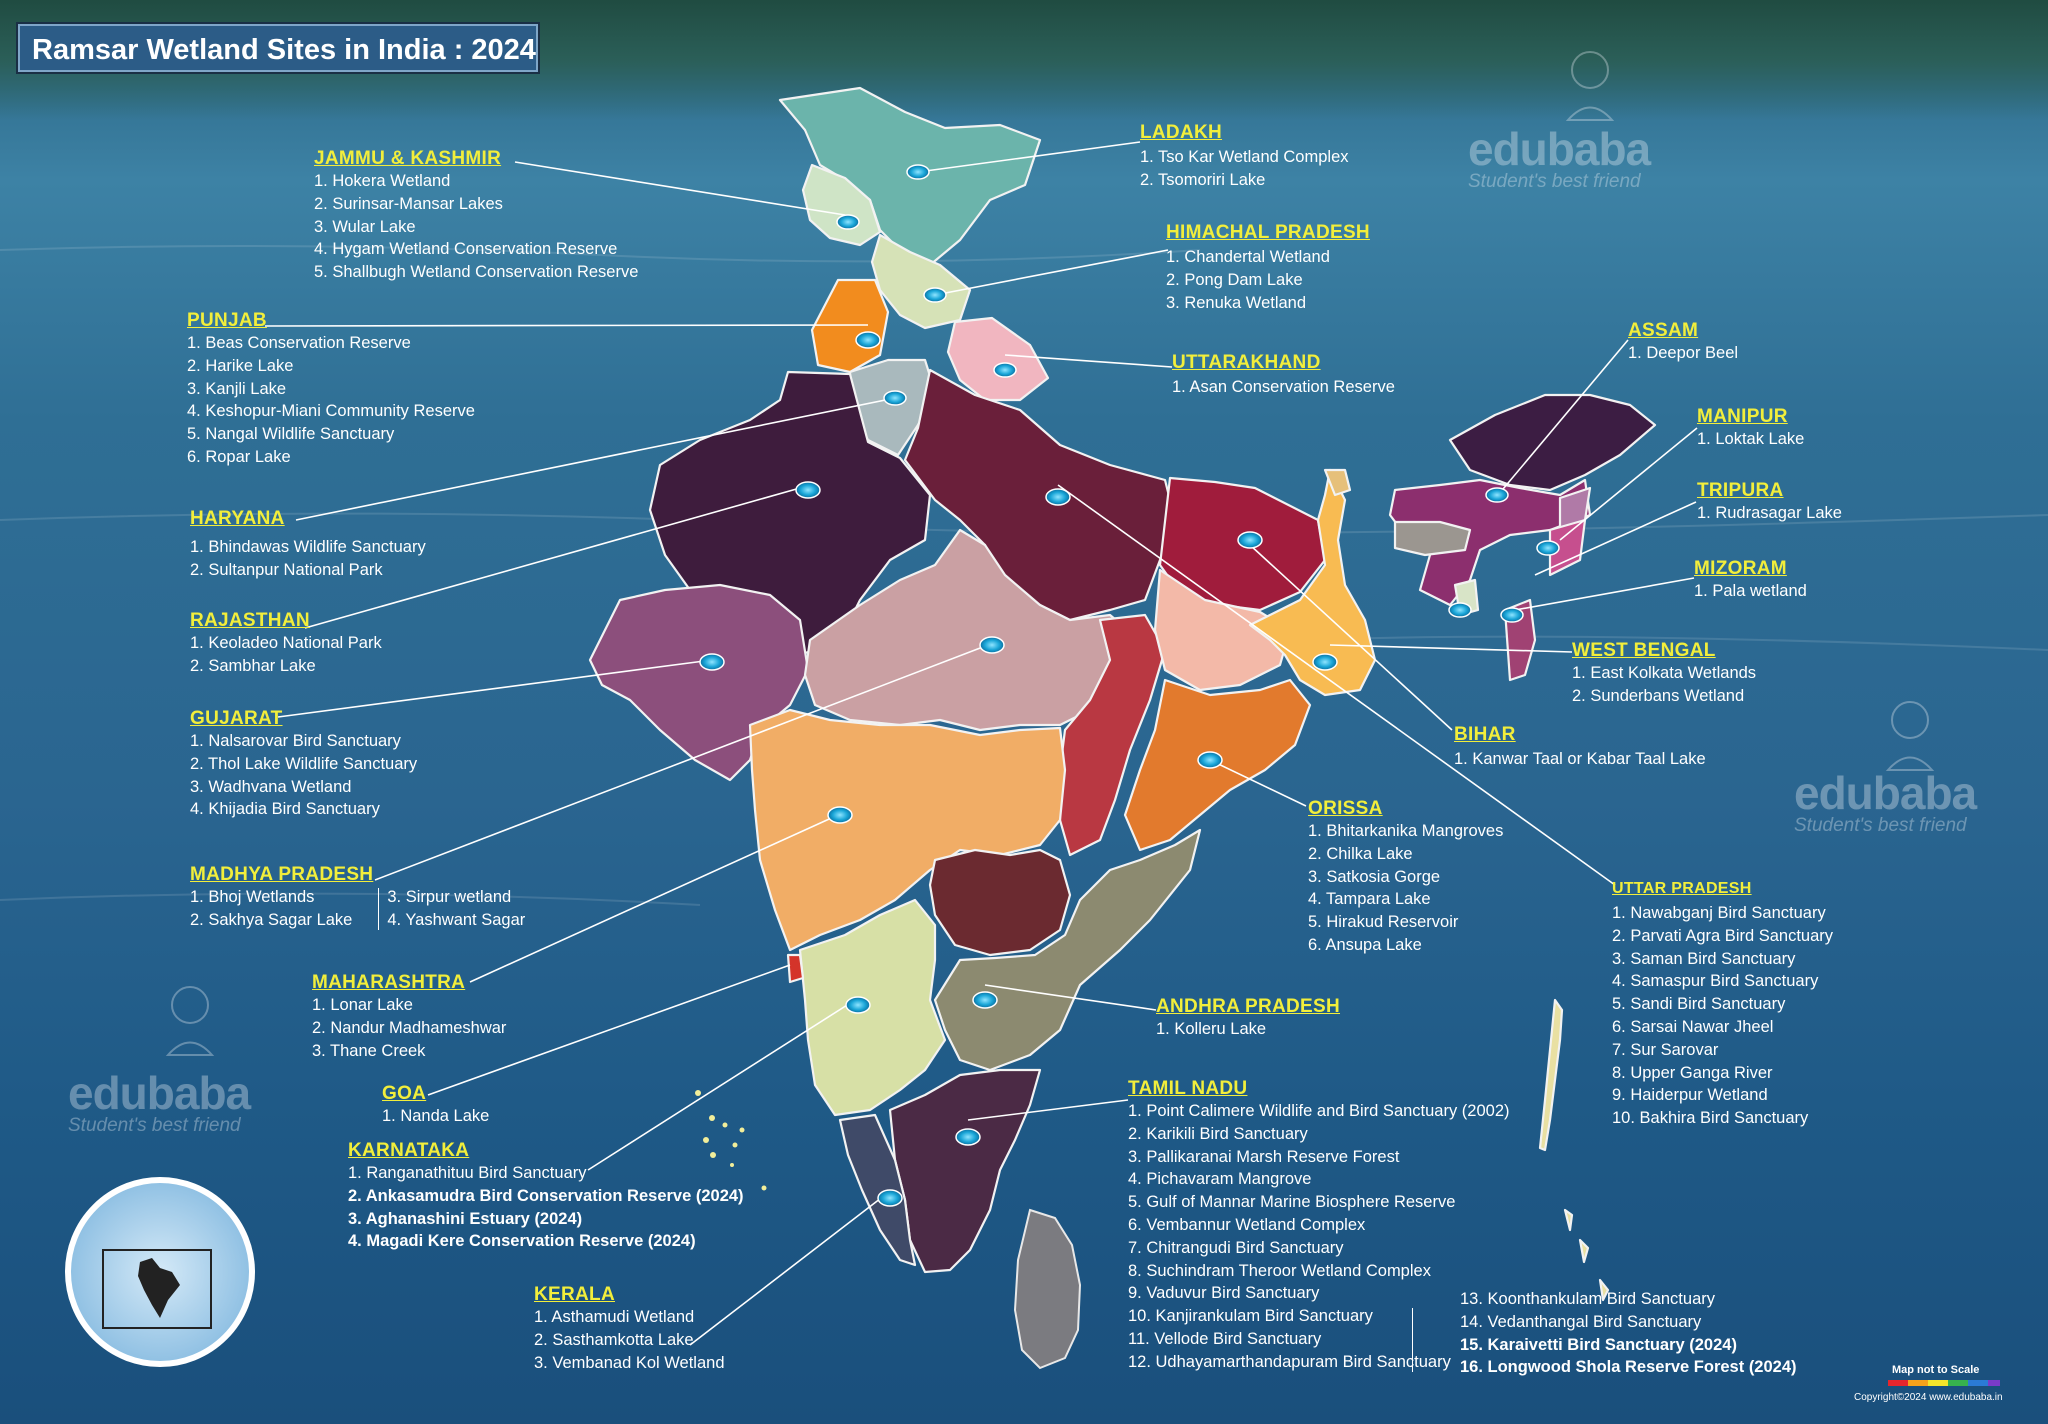 Image resolution: width=2048 pixels, height=1424 pixels. I want to click on site-item: 1. Asthamudi Wetland, so click(614, 1317).